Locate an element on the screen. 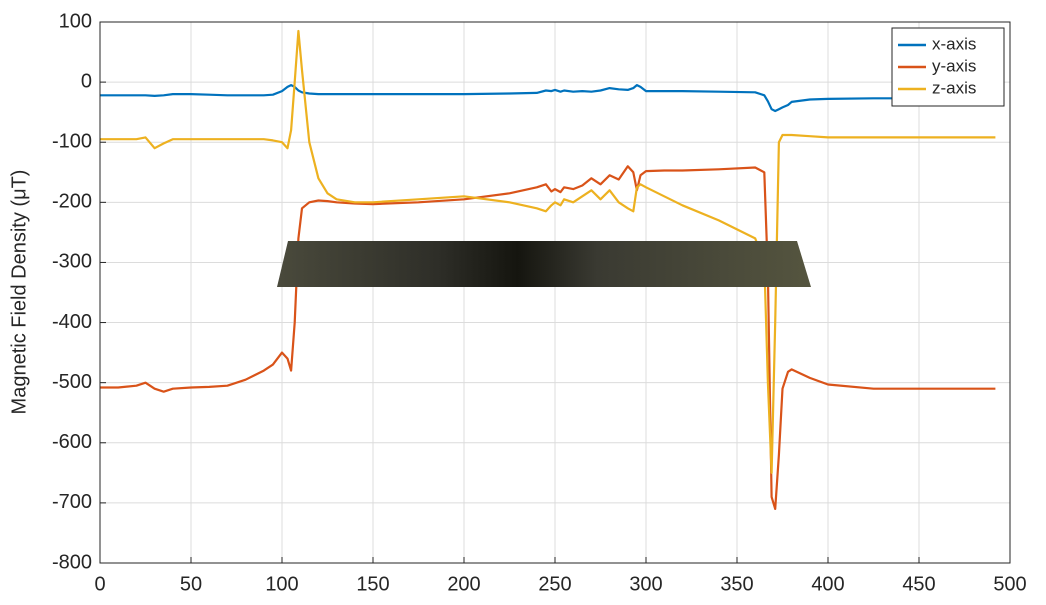  x-tick-label: 100 is located at coordinates (281, 584).